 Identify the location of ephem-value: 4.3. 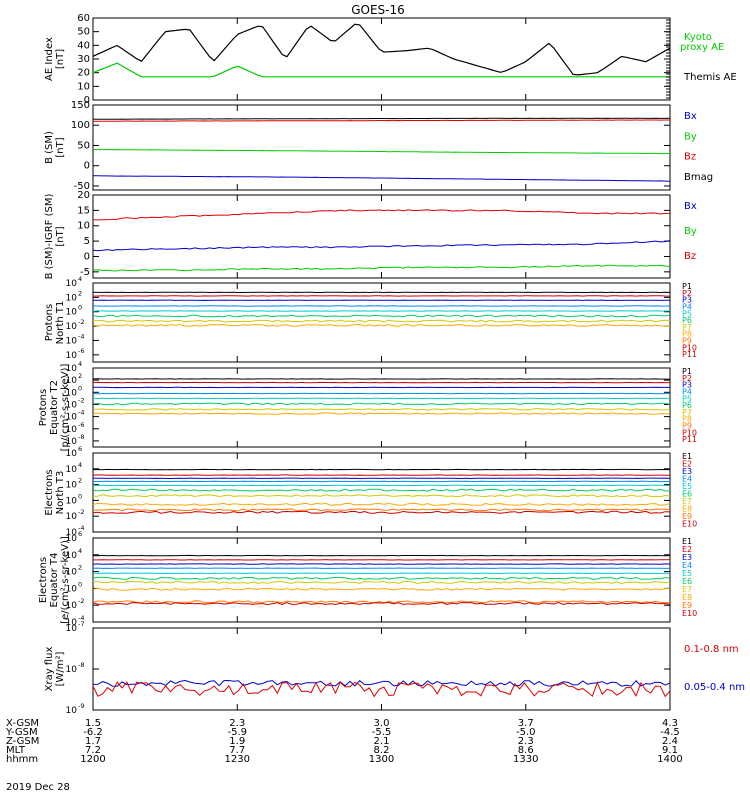
(670, 723).